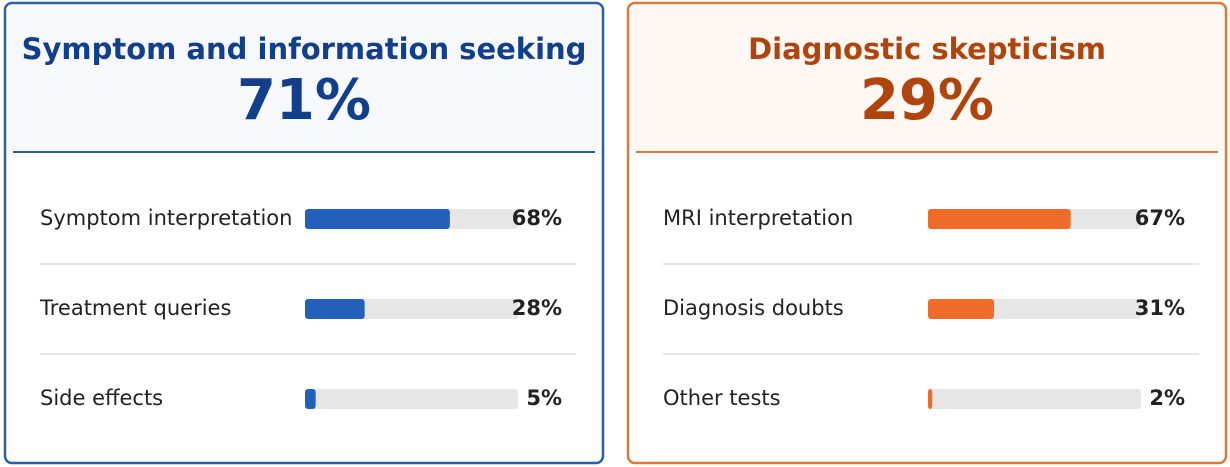 The image size is (1230, 467). I want to click on row-value: 2%, so click(1167, 398).